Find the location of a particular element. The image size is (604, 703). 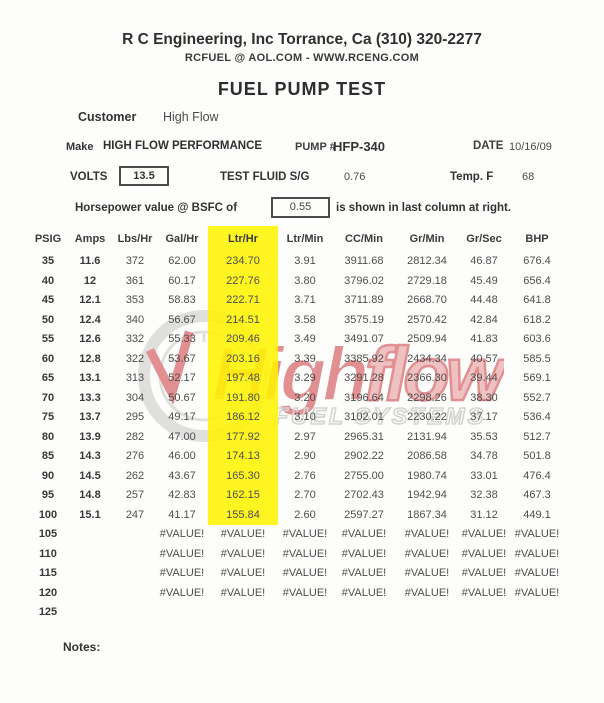

value-cell: 2668.70 is located at coordinates (427, 300).